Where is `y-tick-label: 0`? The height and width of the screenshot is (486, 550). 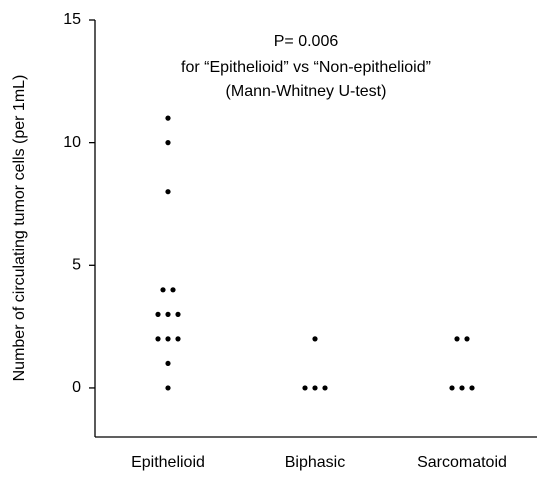 y-tick-label: 0 is located at coordinates (76, 387).